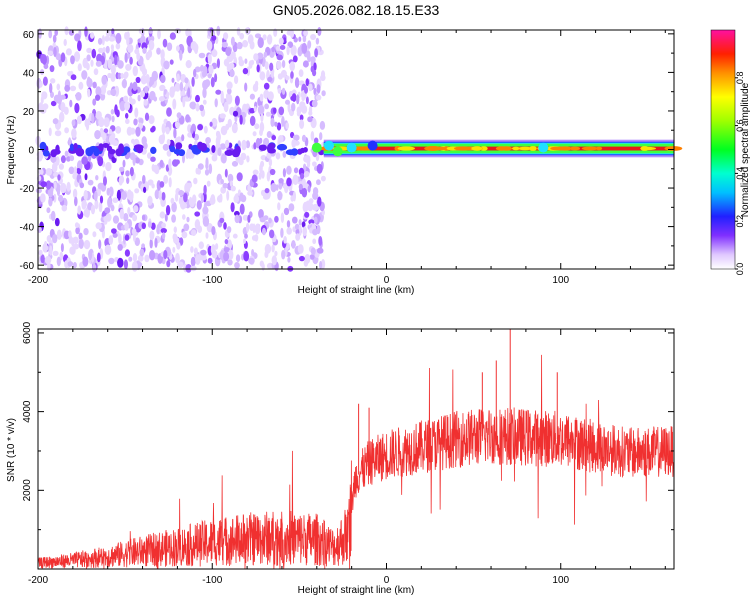 This screenshot has width=750, height=600. I want to click on spectrogram-x-tick-label: -100, so click(212, 280).